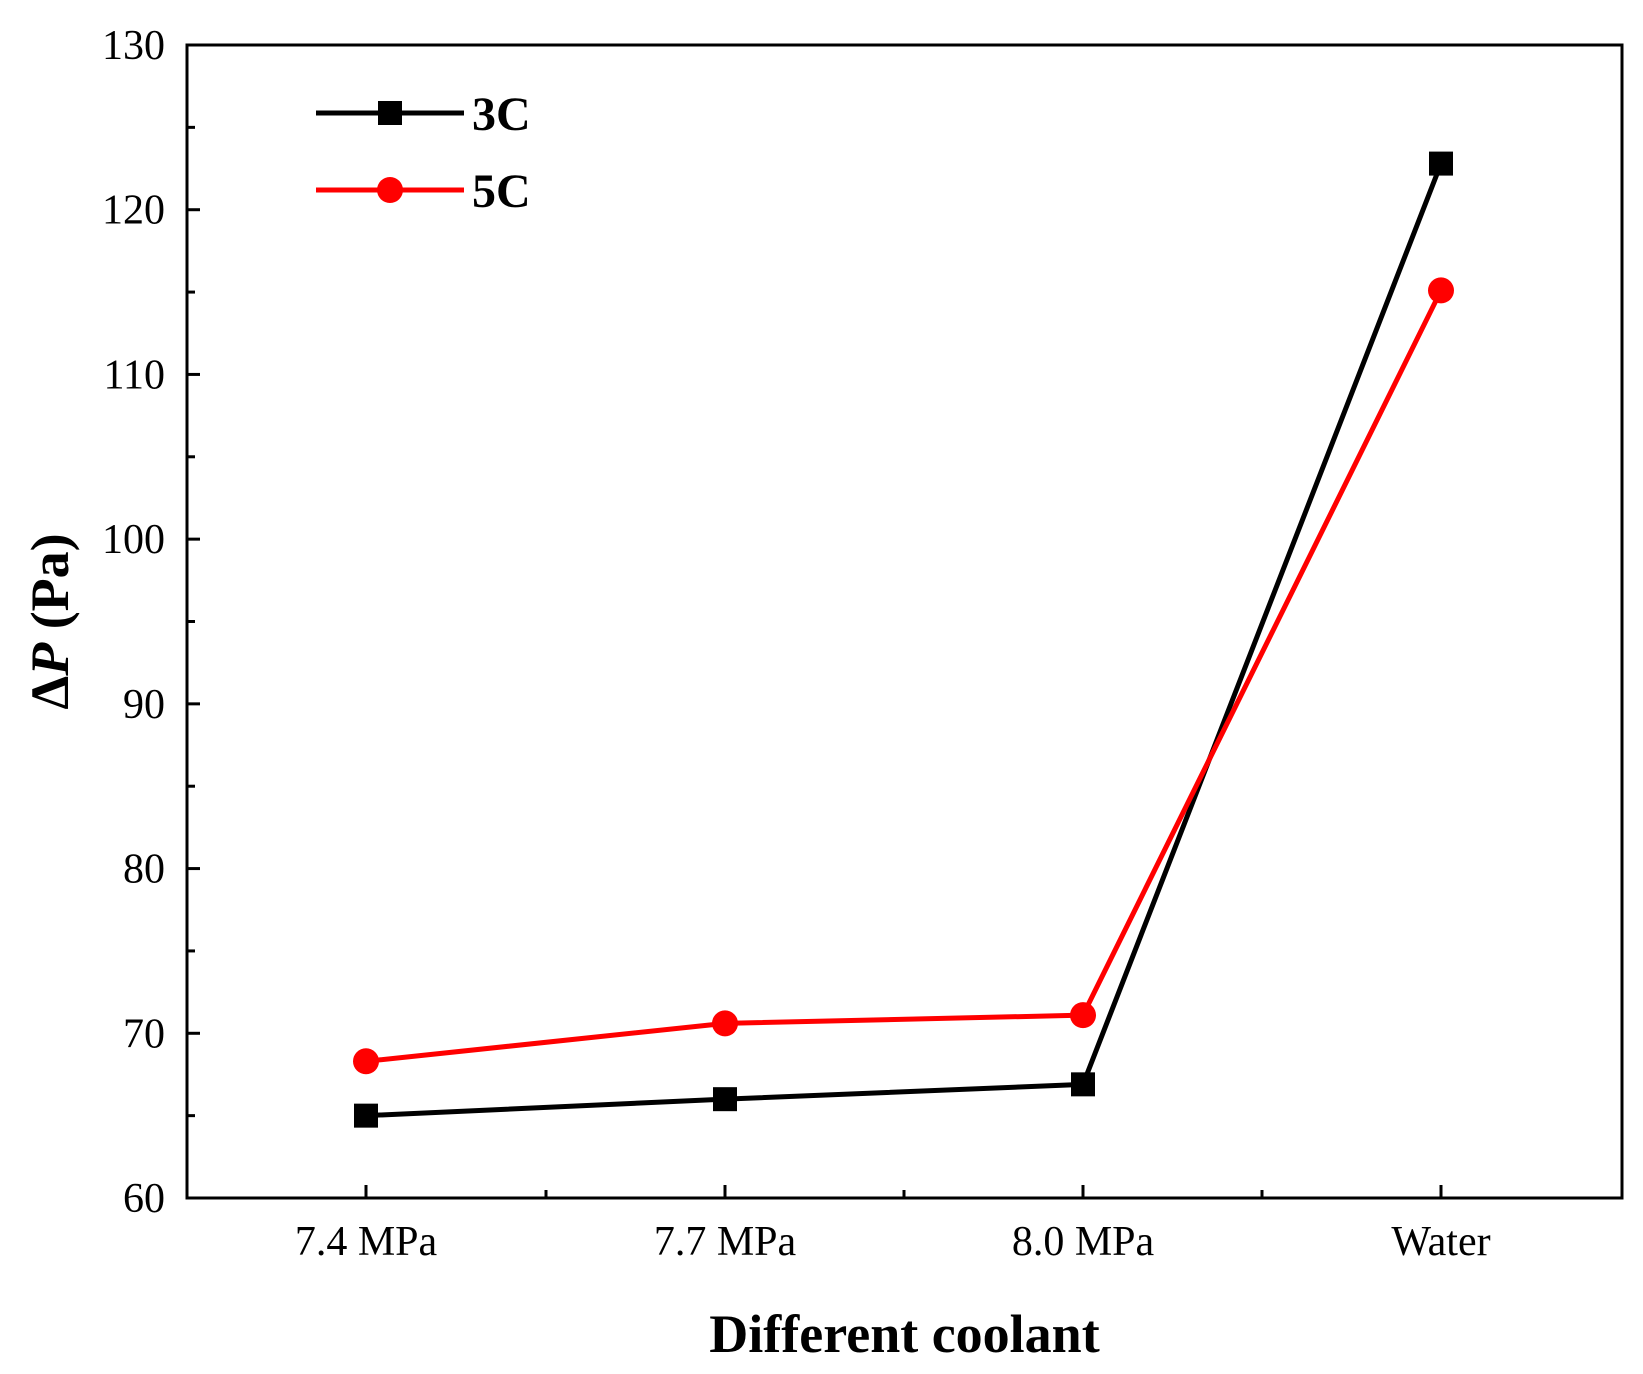 The width and height of the screenshot is (1643, 1374). I want to click on y-tick-label: 120, so click(133, 211).